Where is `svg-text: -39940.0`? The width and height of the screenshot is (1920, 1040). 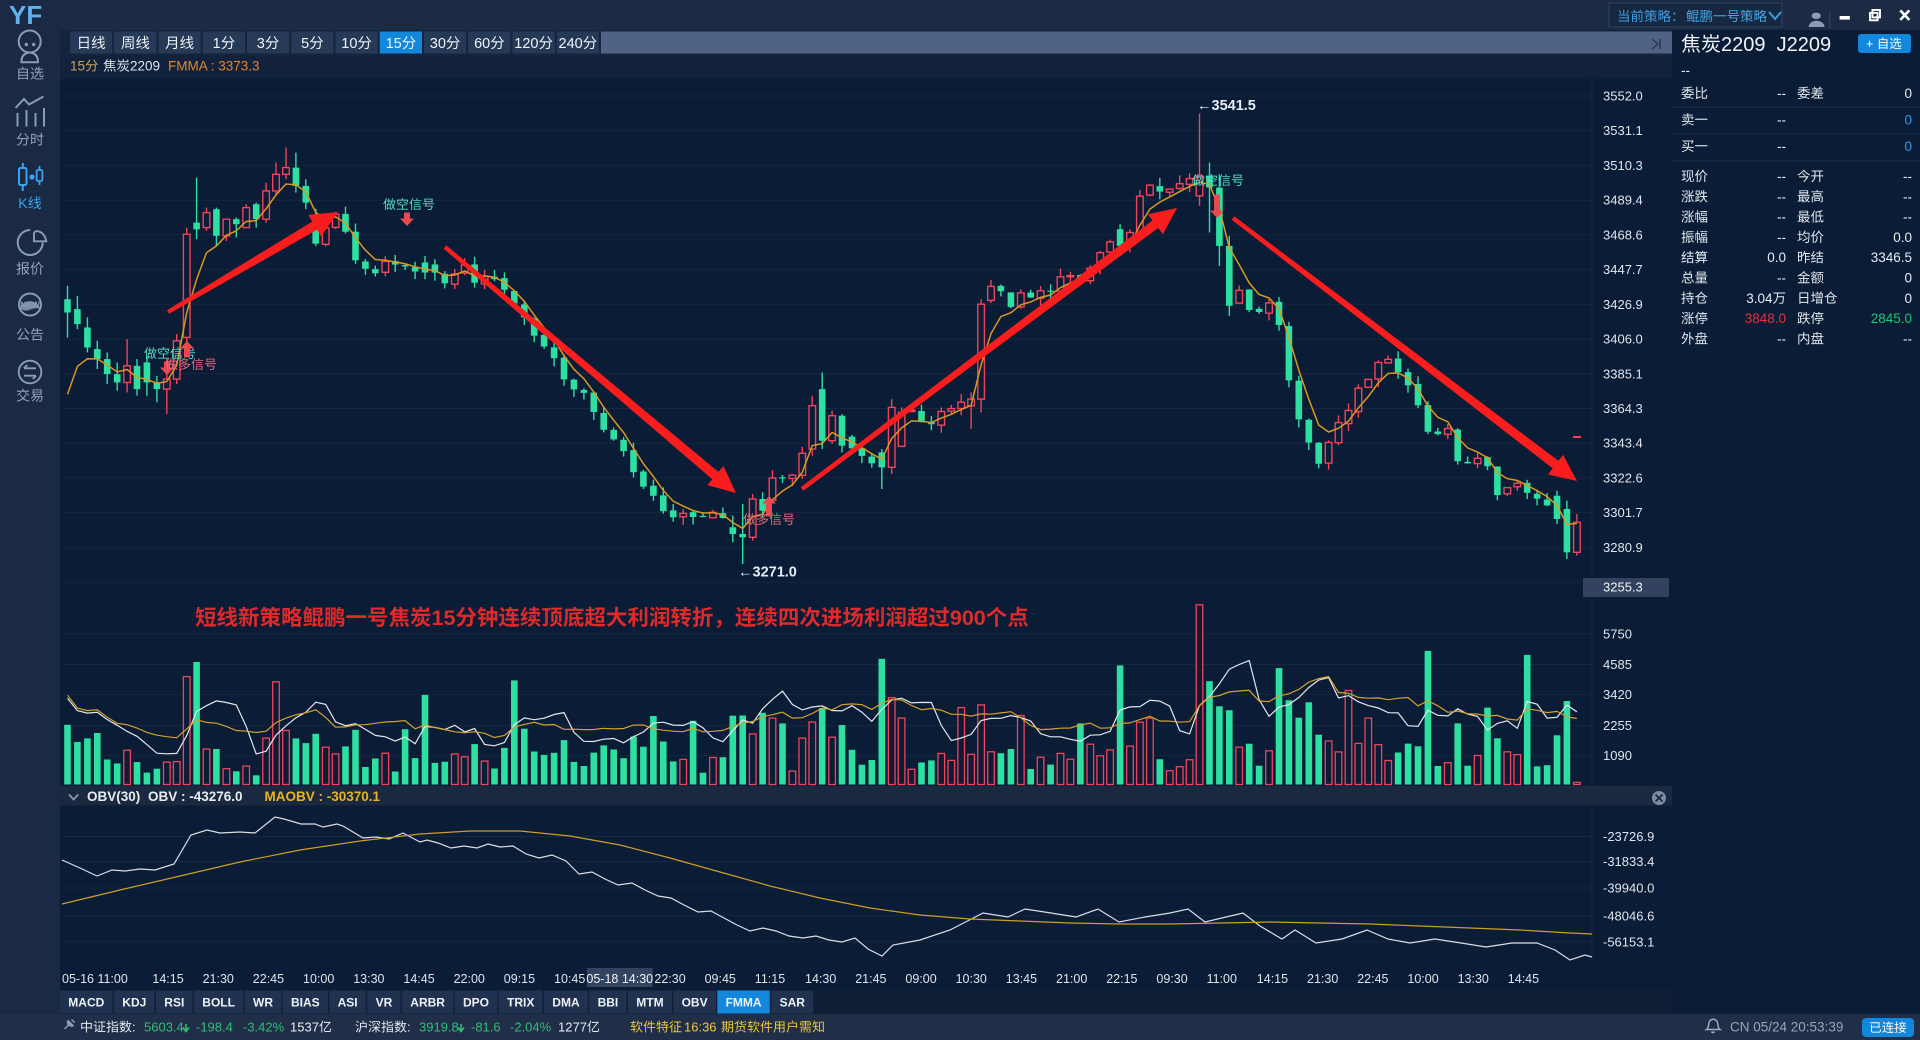
svg-text: -39940.0 is located at coordinates (1628, 888).